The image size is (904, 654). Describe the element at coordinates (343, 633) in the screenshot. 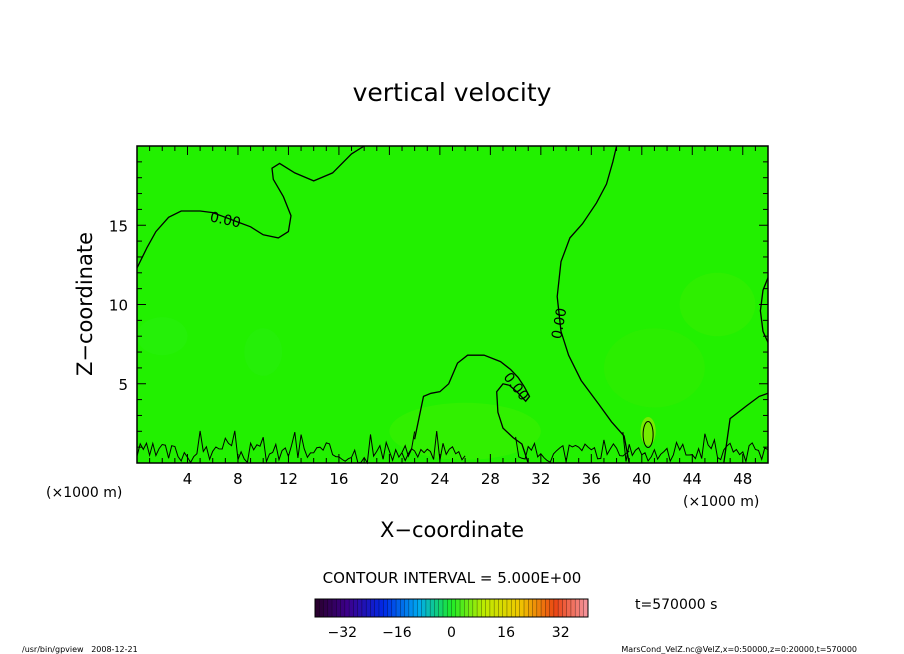

I see `colorbar-tick-label: −32` at that location.